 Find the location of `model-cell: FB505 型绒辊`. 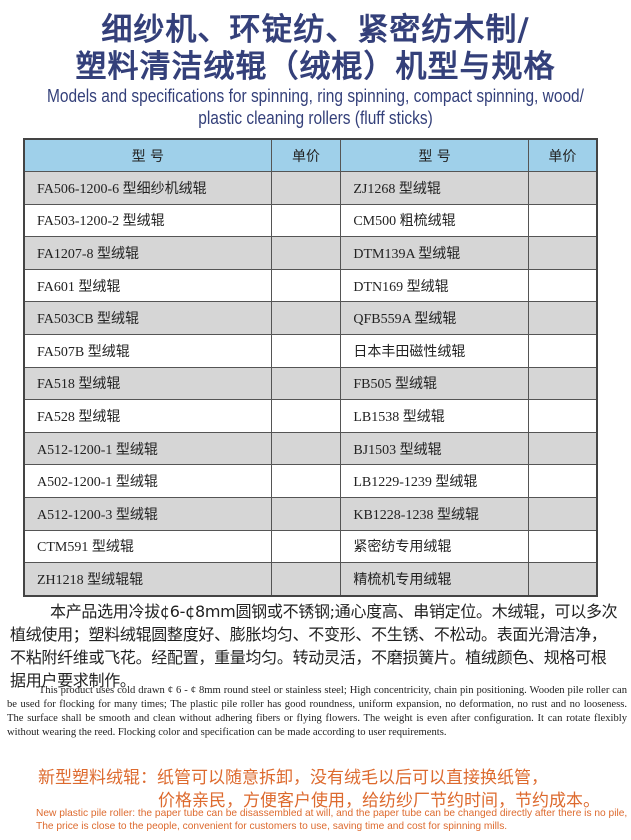

model-cell: FB505 型绒辊 is located at coordinates (434, 383).